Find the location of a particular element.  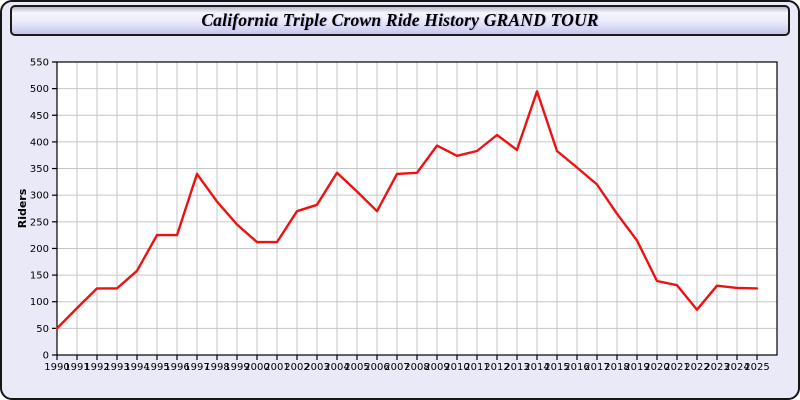

y-axis-tick-label: 300 is located at coordinates (39, 196).